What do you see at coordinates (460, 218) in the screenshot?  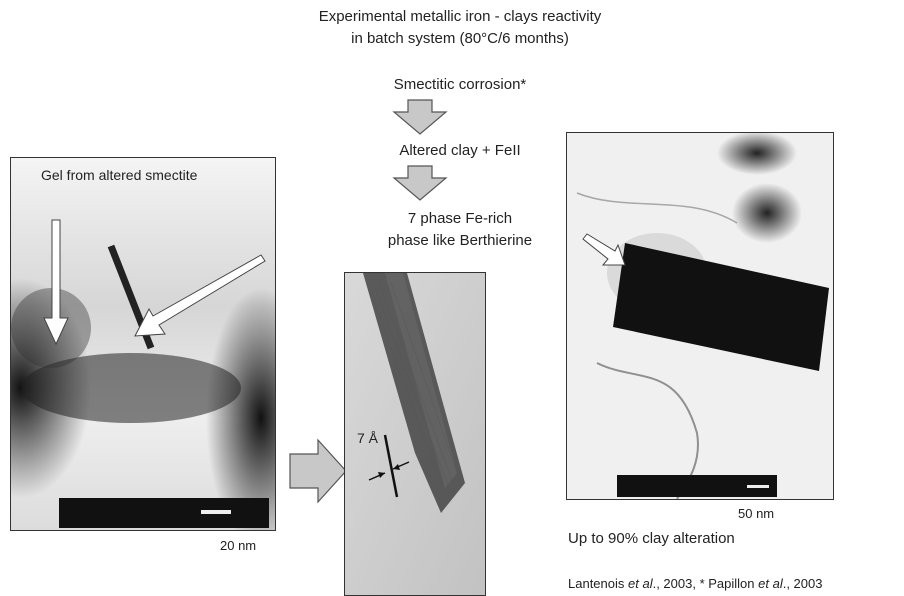 I see `flow-step-phase-line-1: 7 phase Fe-rich` at bounding box center [460, 218].